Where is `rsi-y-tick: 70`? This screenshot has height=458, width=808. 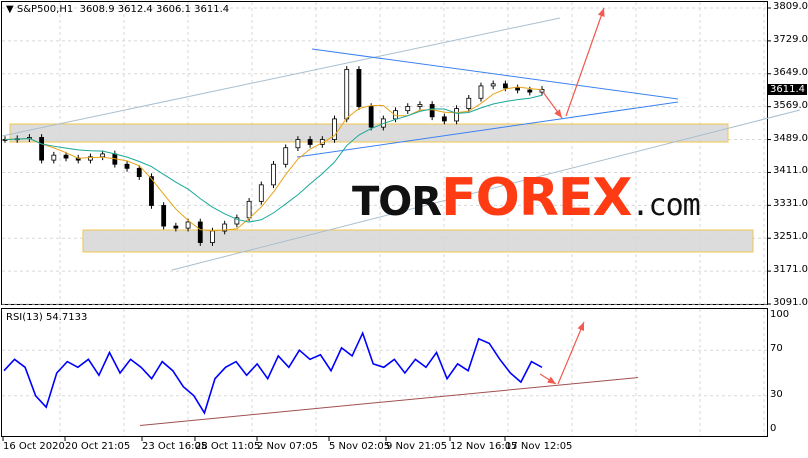
rsi-y-tick: 70 is located at coordinates (776, 349).